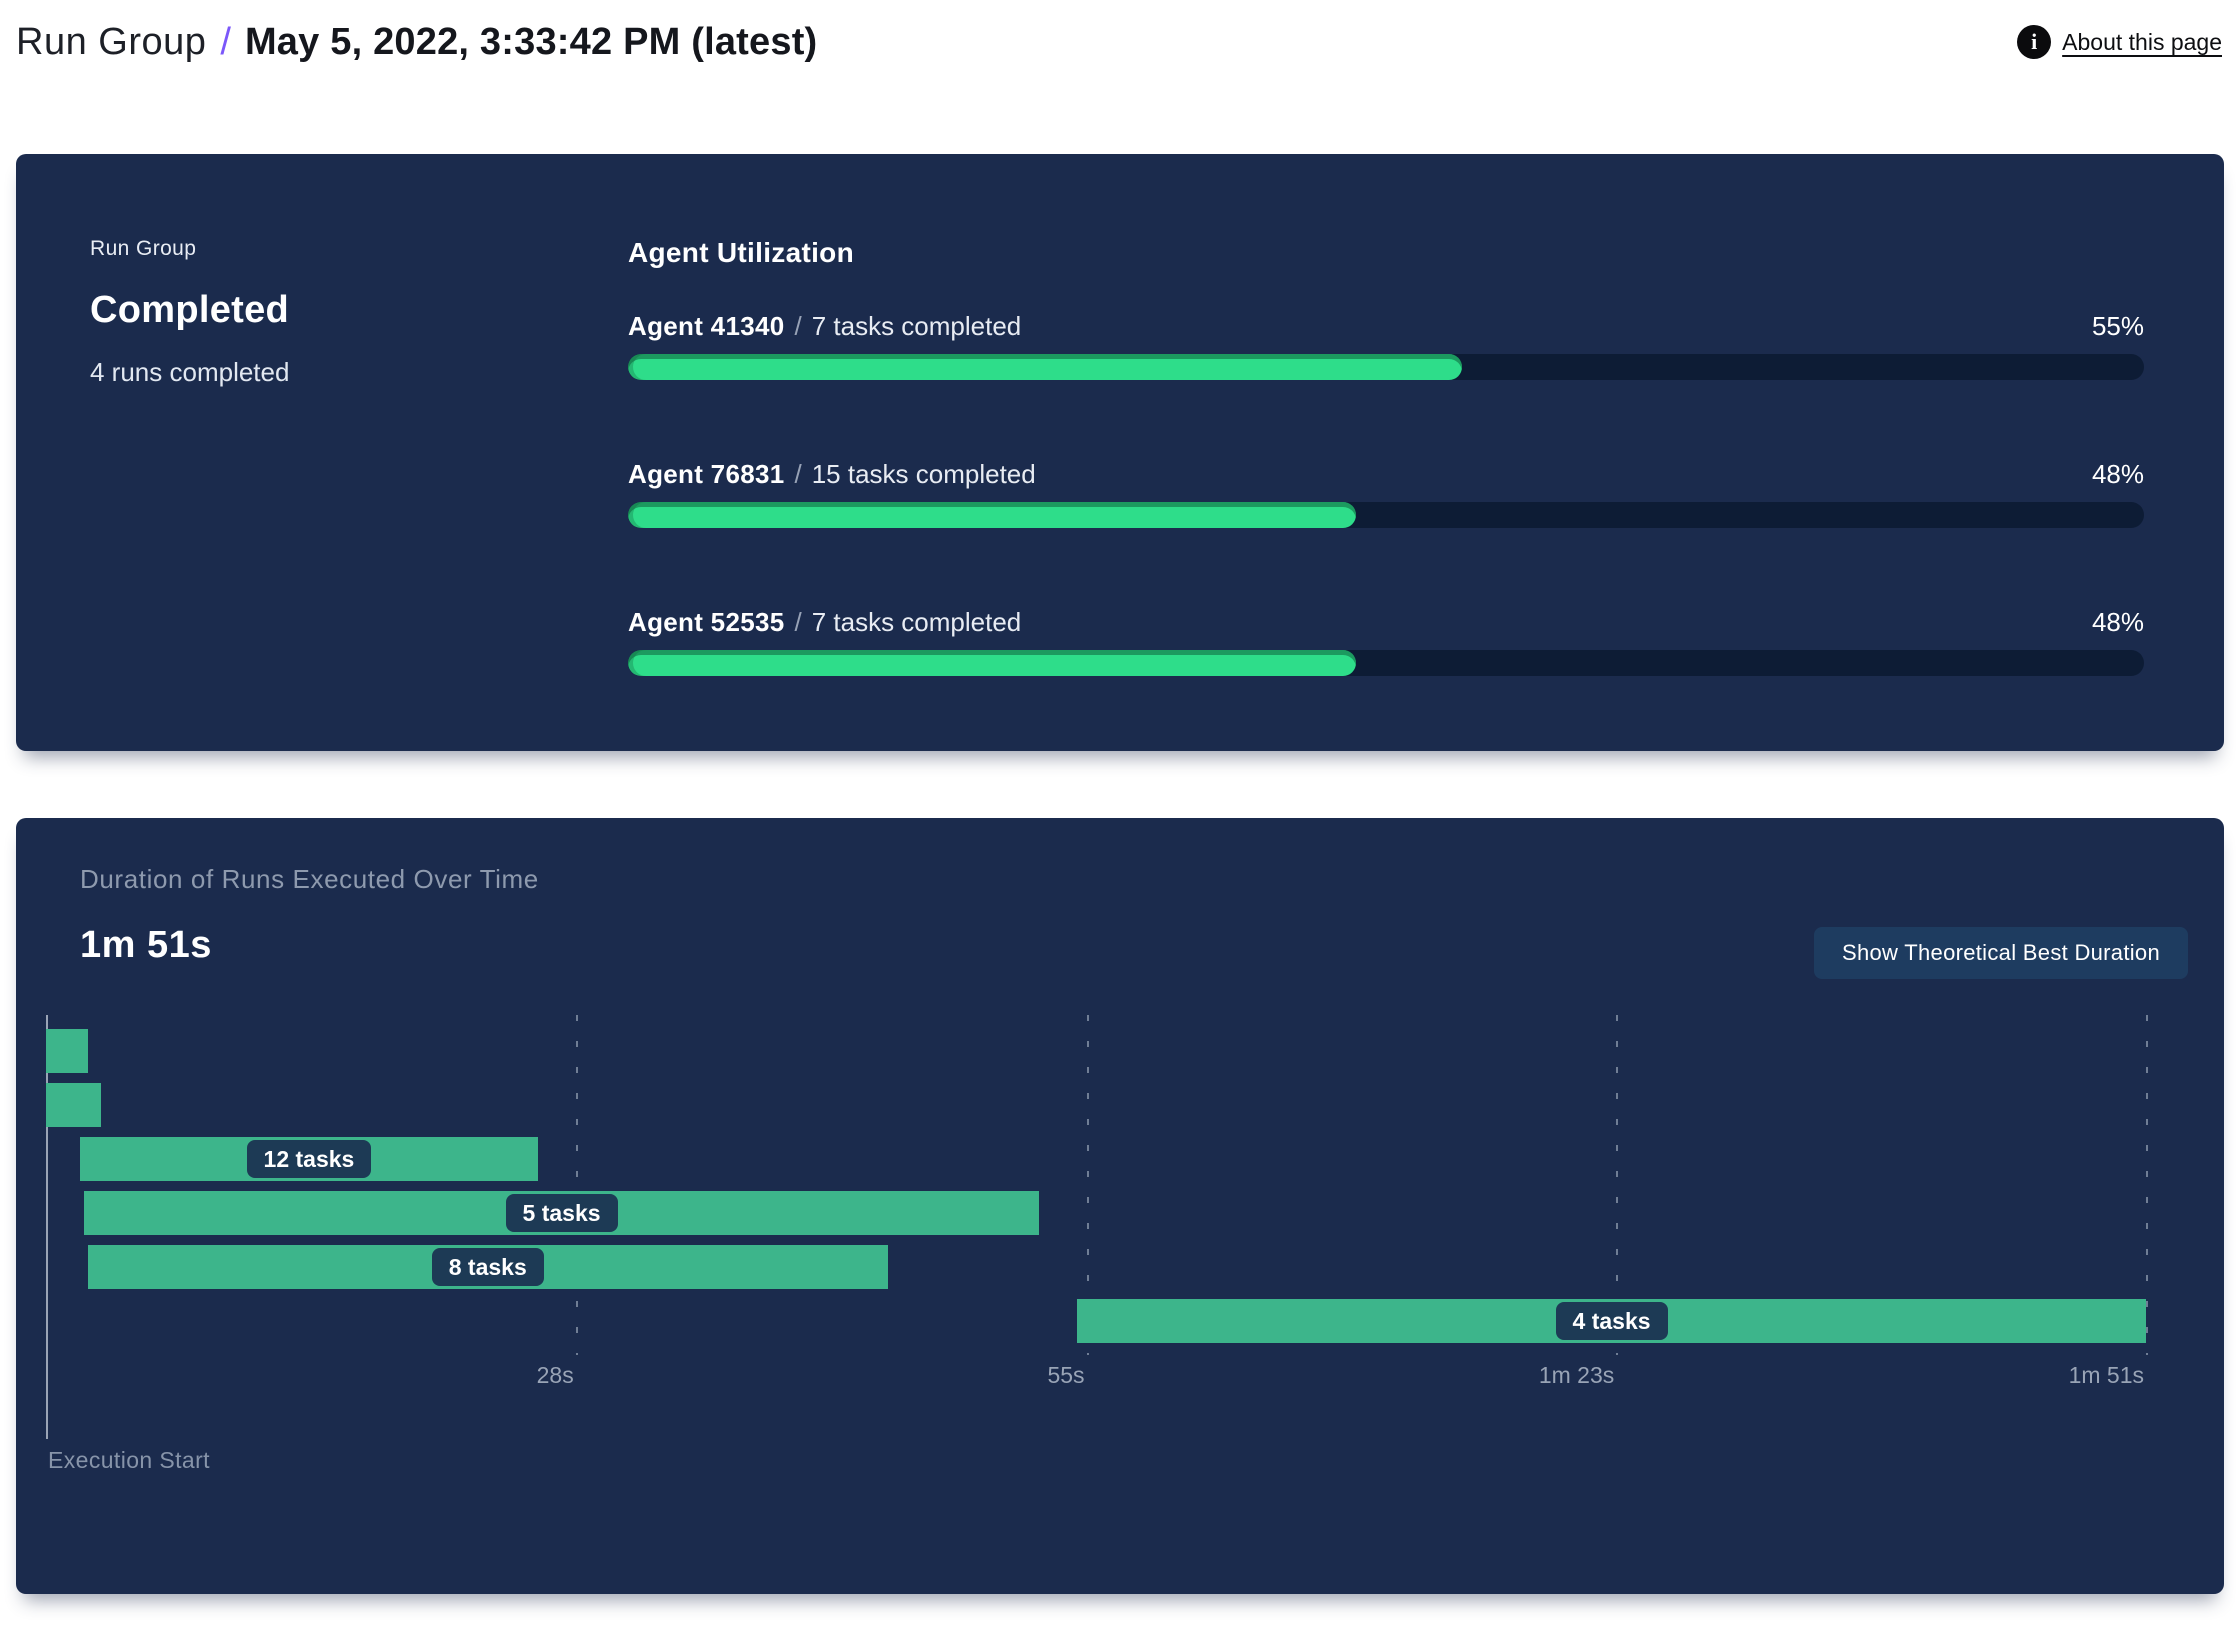 The image size is (2240, 1626). What do you see at coordinates (531, 41) in the screenshot?
I see `page-title: May 5, 2022, 3:33:42 PM (latest)` at bounding box center [531, 41].